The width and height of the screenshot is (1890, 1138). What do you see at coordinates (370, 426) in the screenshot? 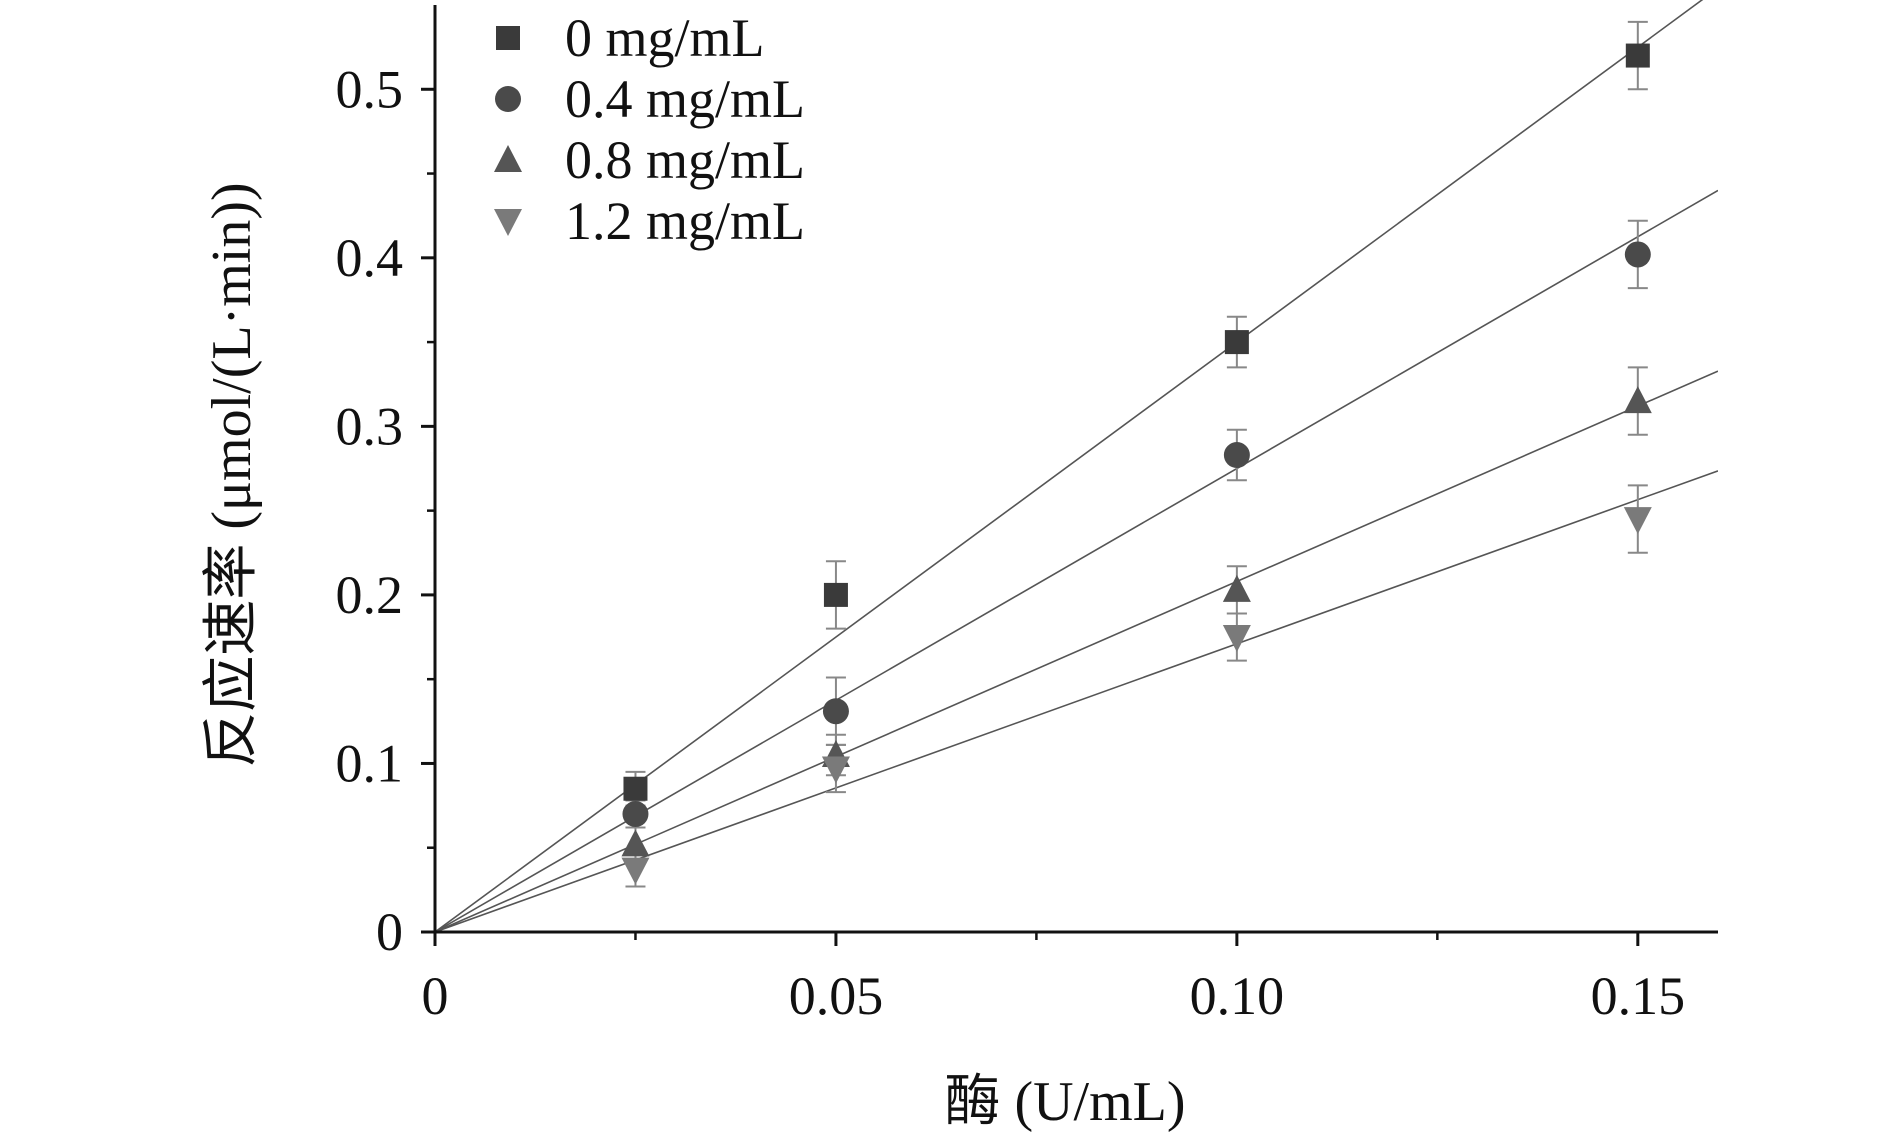
I see `y-tick-label: 0.3` at bounding box center [370, 426].